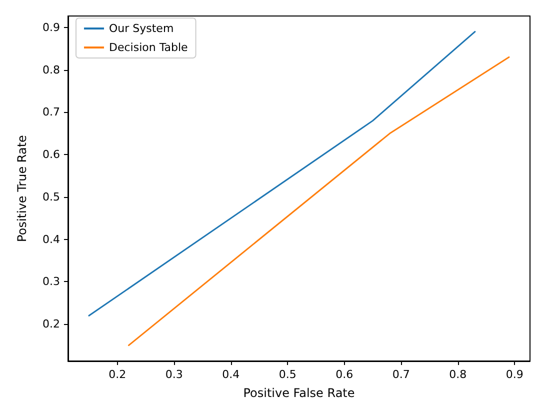 The height and width of the screenshot is (414, 546). What do you see at coordinates (51, 27) in the screenshot?
I see `y-tick-label: 0.9` at bounding box center [51, 27].